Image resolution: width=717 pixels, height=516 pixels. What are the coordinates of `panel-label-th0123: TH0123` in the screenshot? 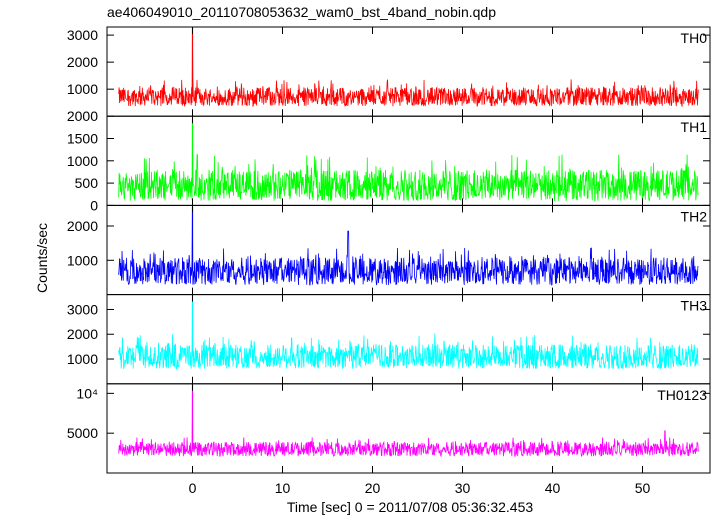 It's located at (682, 395).